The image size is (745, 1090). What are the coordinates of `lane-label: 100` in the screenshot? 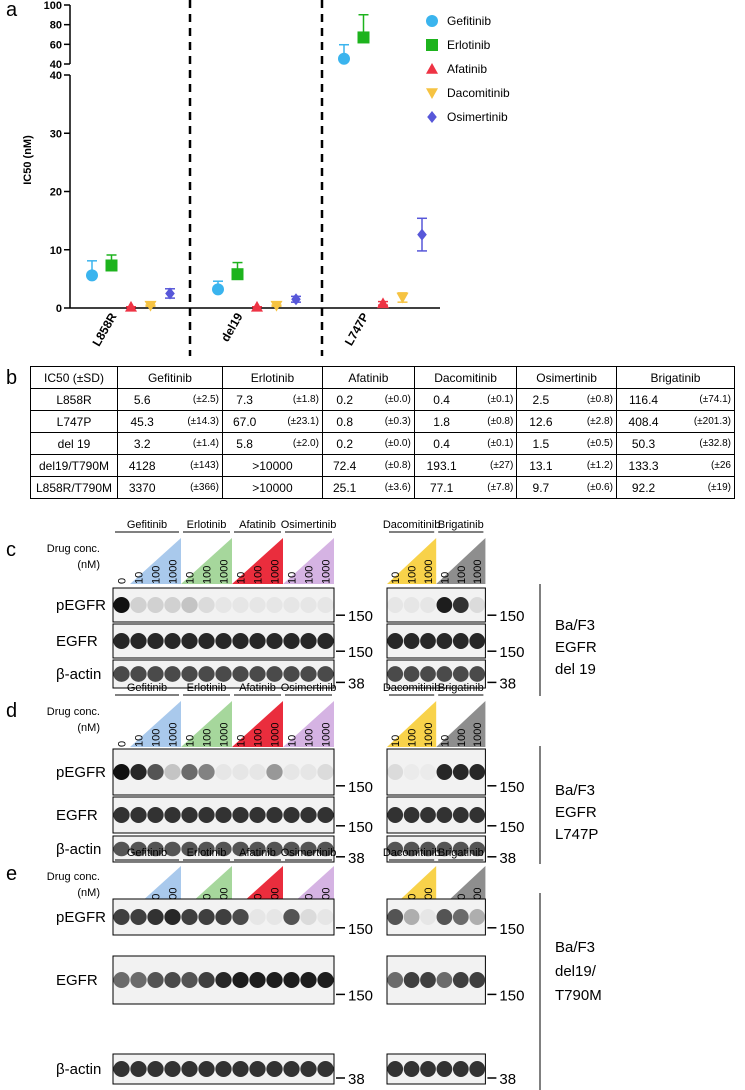 It's located at (208, 575).